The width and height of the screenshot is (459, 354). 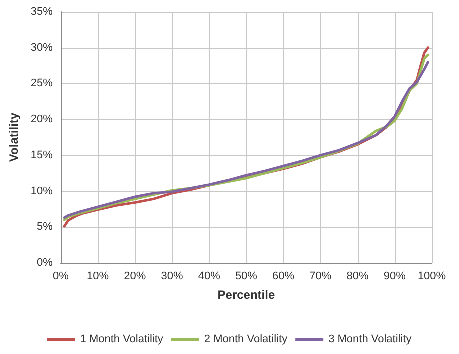 What do you see at coordinates (42, 12) in the screenshot?
I see `y-tick-label: 35%` at bounding box center [42, 12].